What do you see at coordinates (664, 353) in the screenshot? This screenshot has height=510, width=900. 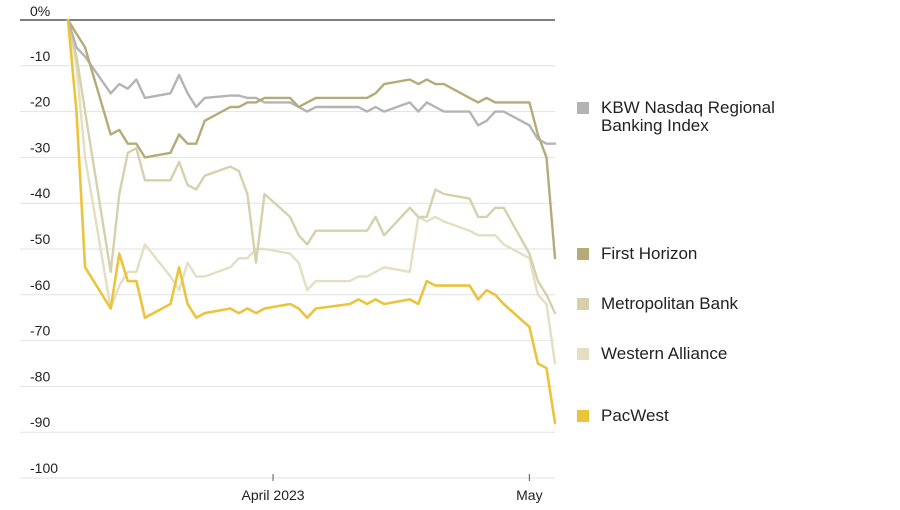 I see `legend-label-western-alliance: Western Alliance` at bounding box center [664, 353].